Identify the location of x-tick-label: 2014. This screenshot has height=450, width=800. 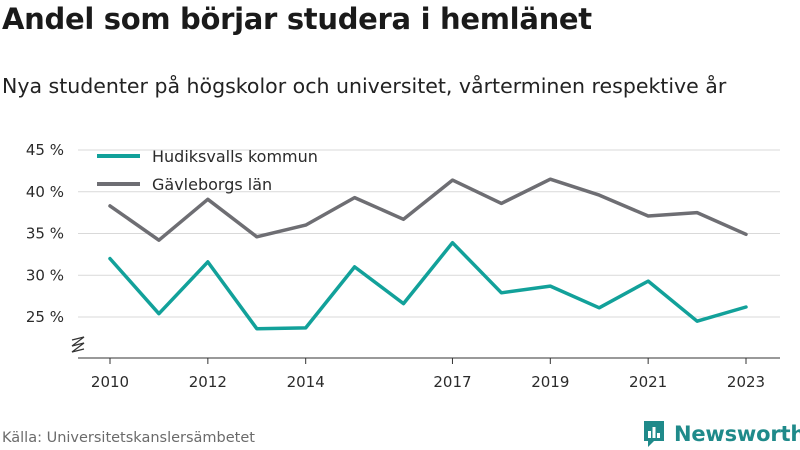
(306, 382).